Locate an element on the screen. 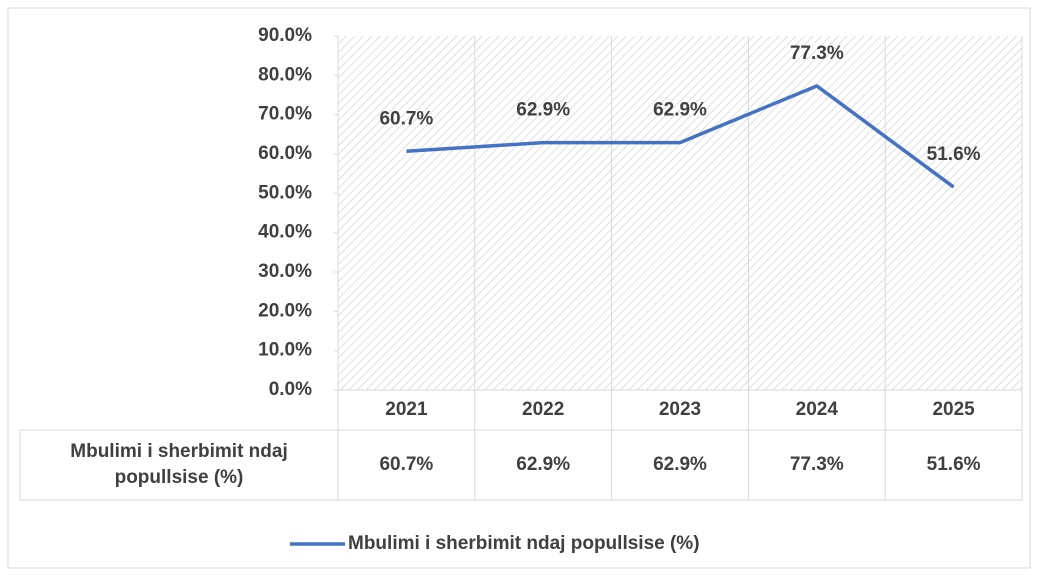 The height and width of the screenshot is (576, 1038). y-tick-label: 70.0% is located at coordinates (285, 114).